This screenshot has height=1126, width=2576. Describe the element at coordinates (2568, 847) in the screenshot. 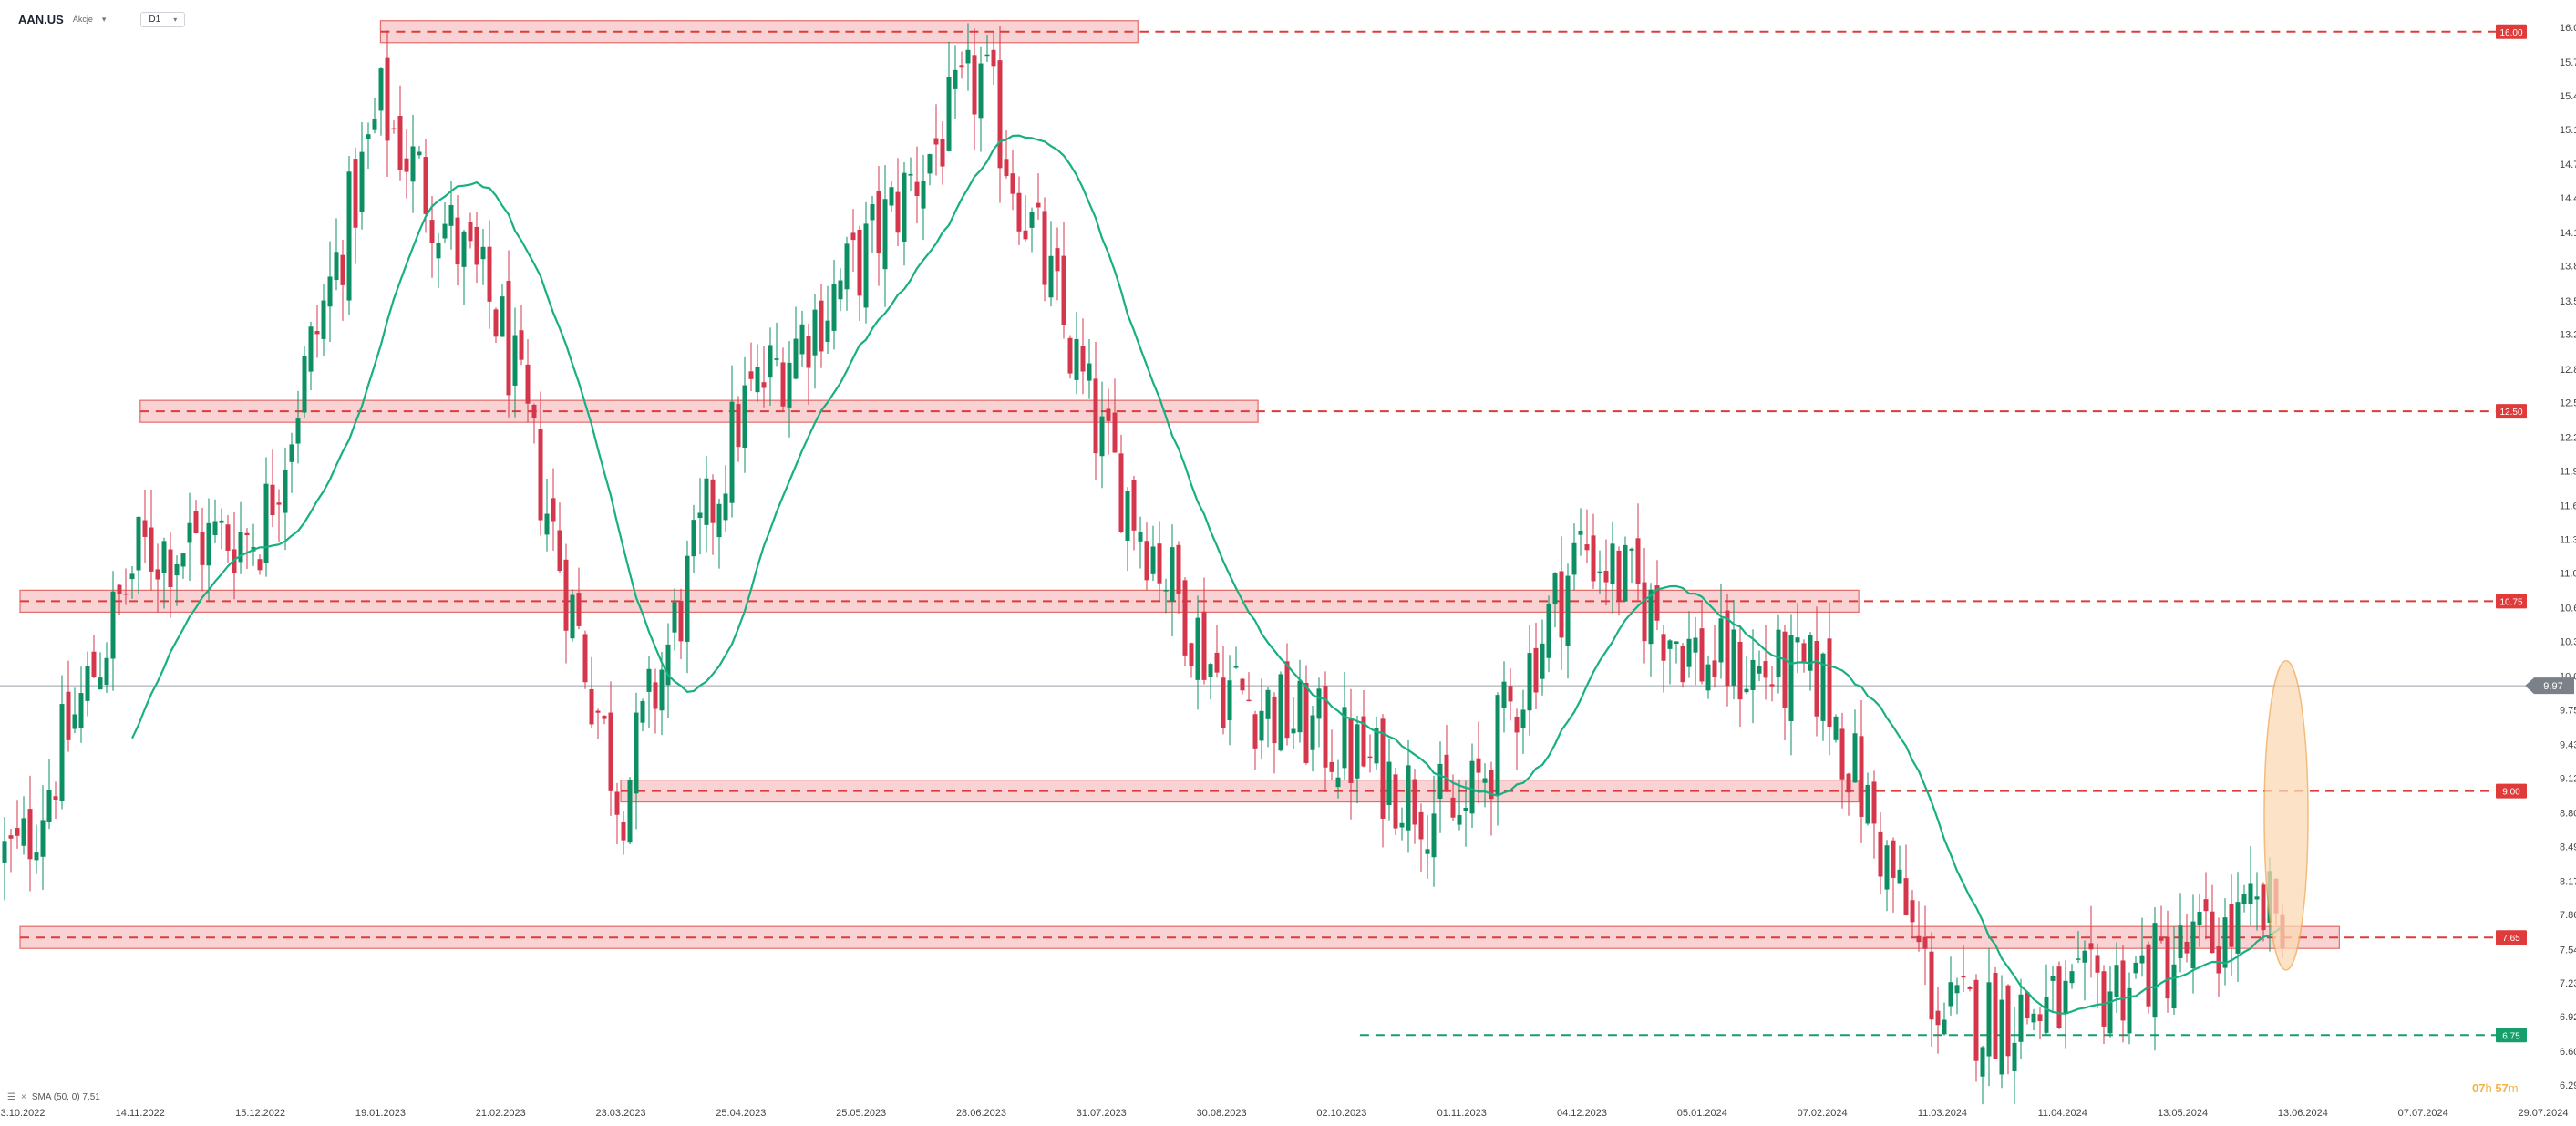

I see `y-tick-label: 8.49` at that location.